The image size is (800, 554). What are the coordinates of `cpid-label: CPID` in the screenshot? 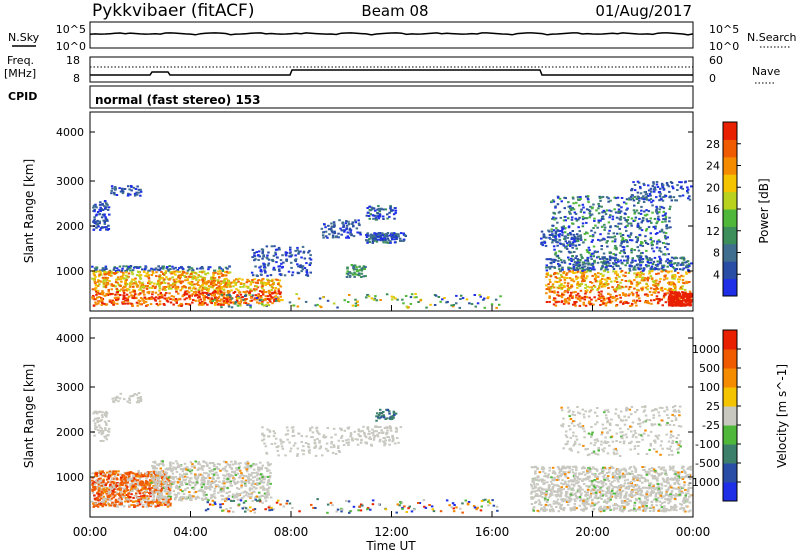 It's located at (22, 96).